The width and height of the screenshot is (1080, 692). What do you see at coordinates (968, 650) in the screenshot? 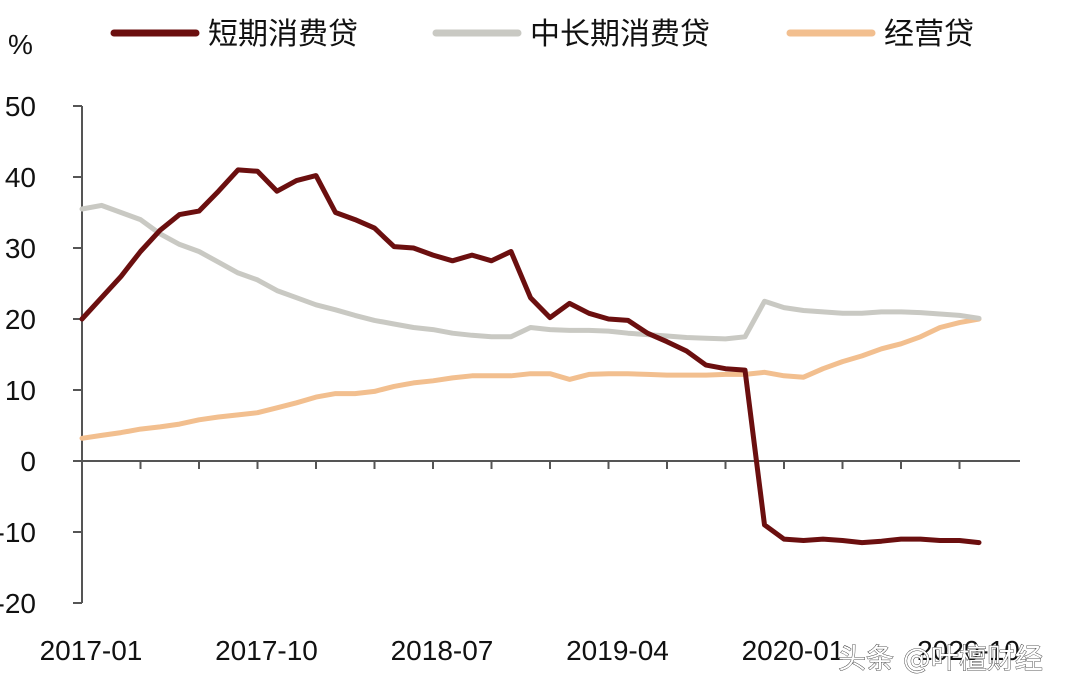
I see `x-tick-label: 2020-10` at bounding box center [968, 650].